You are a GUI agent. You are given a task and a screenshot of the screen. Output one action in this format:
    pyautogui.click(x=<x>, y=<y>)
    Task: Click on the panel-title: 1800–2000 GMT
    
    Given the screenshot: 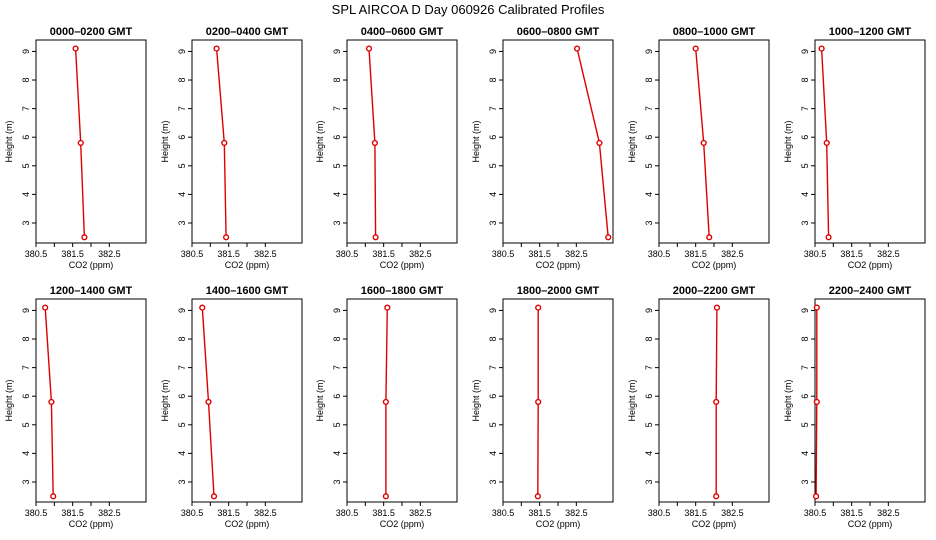 What is the action you would take?
    pyautogui.click(x=558, y=291)
    